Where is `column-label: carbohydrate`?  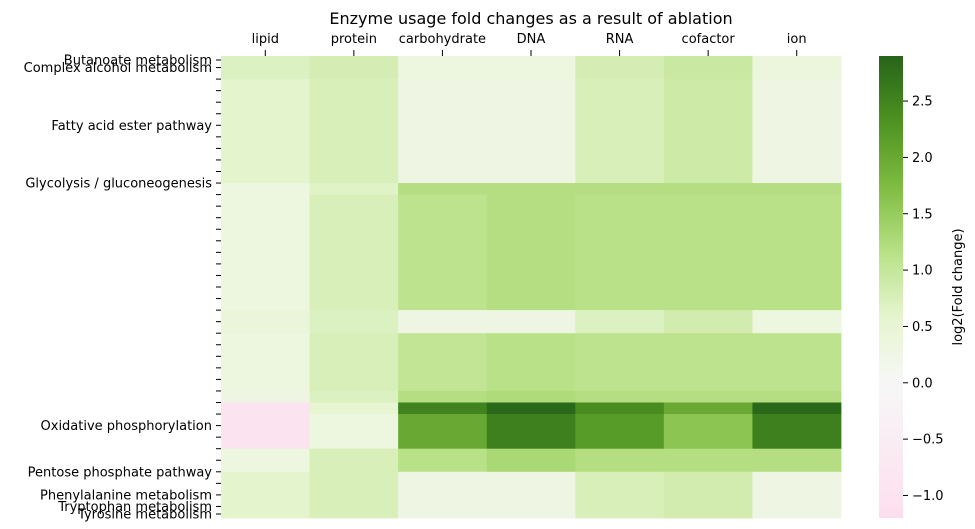 column-label: carbohydrate is located at coordinates (442, 39).